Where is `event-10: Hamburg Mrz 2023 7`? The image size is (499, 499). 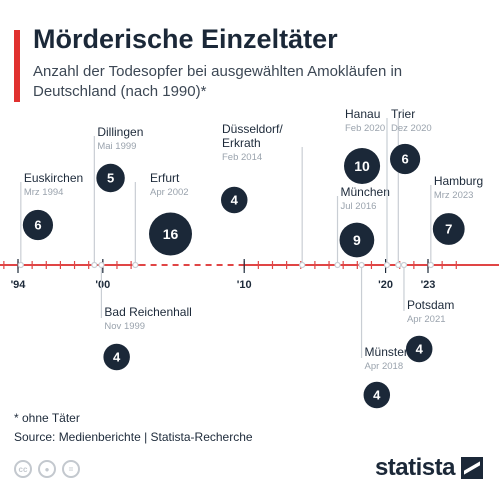
event-10: Hamburg Mrz 2023 7 is located at coordinates (455, 221).